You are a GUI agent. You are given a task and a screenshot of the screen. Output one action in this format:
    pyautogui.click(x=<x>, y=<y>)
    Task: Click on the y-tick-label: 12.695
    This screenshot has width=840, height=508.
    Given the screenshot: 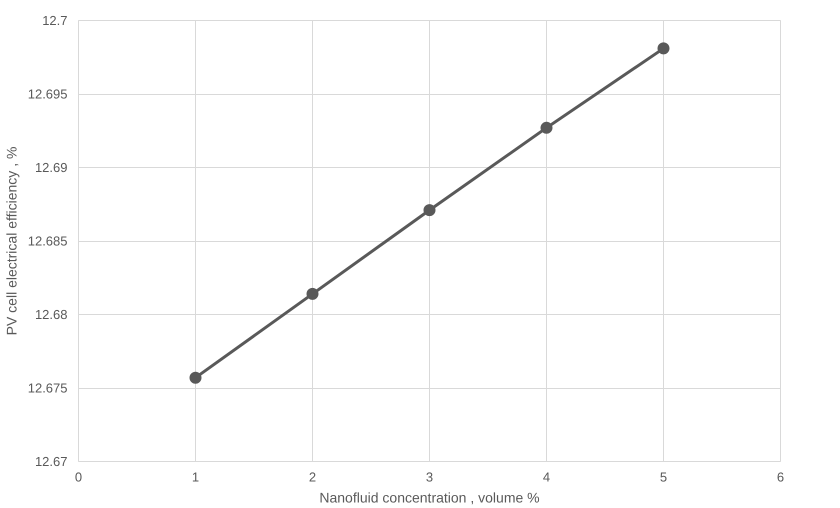 What is the action you would take?
    pyautogui.click(x=48, y=94)
    